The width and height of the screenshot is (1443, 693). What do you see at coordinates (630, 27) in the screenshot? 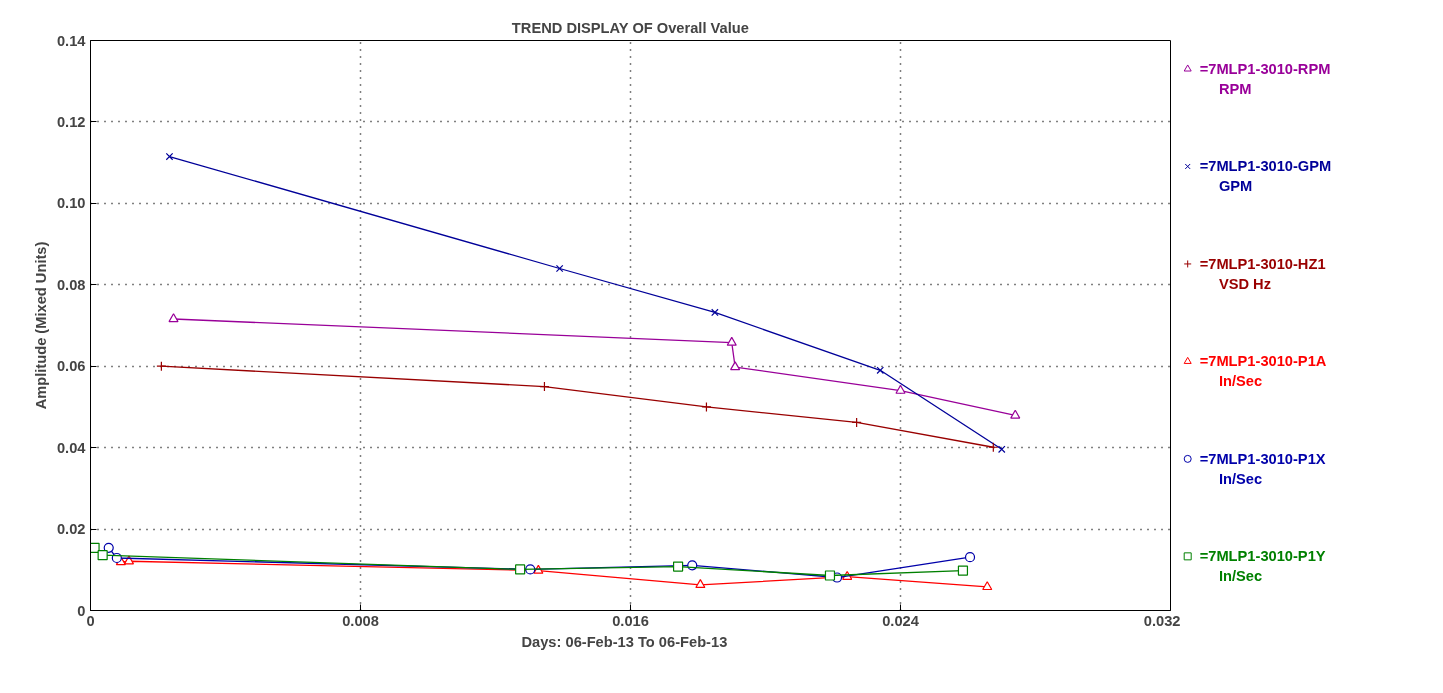
I see `chart-title: TREND DISPLAY OF Overall Value` at bounding box center [630, 27].